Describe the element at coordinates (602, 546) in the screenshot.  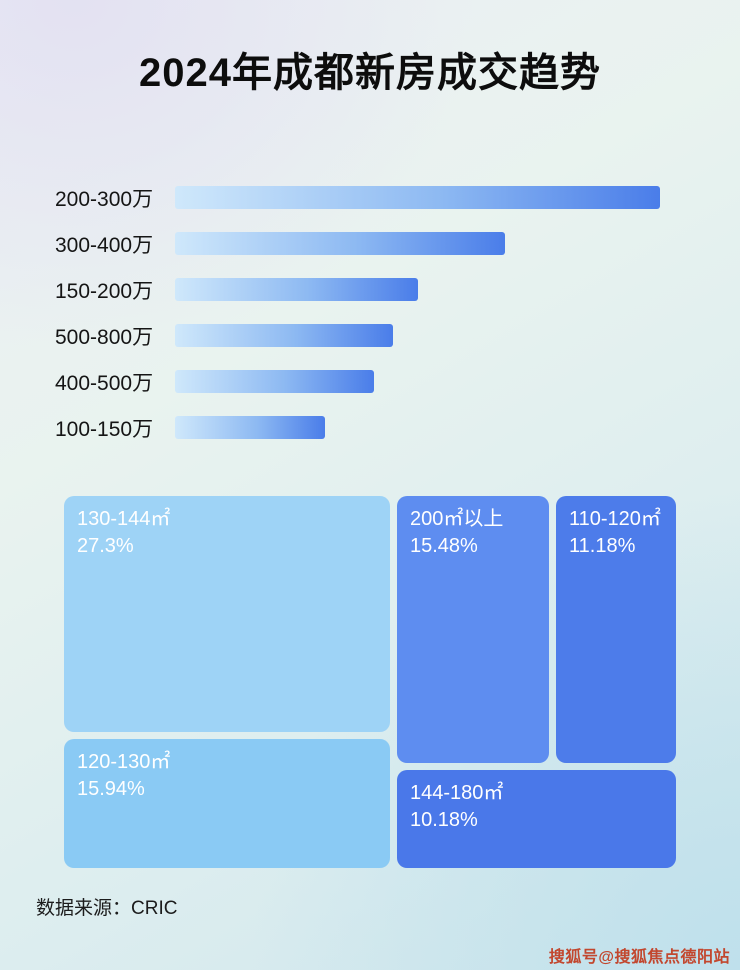
I see `treemap-block-percent: 11.18%` at that location.